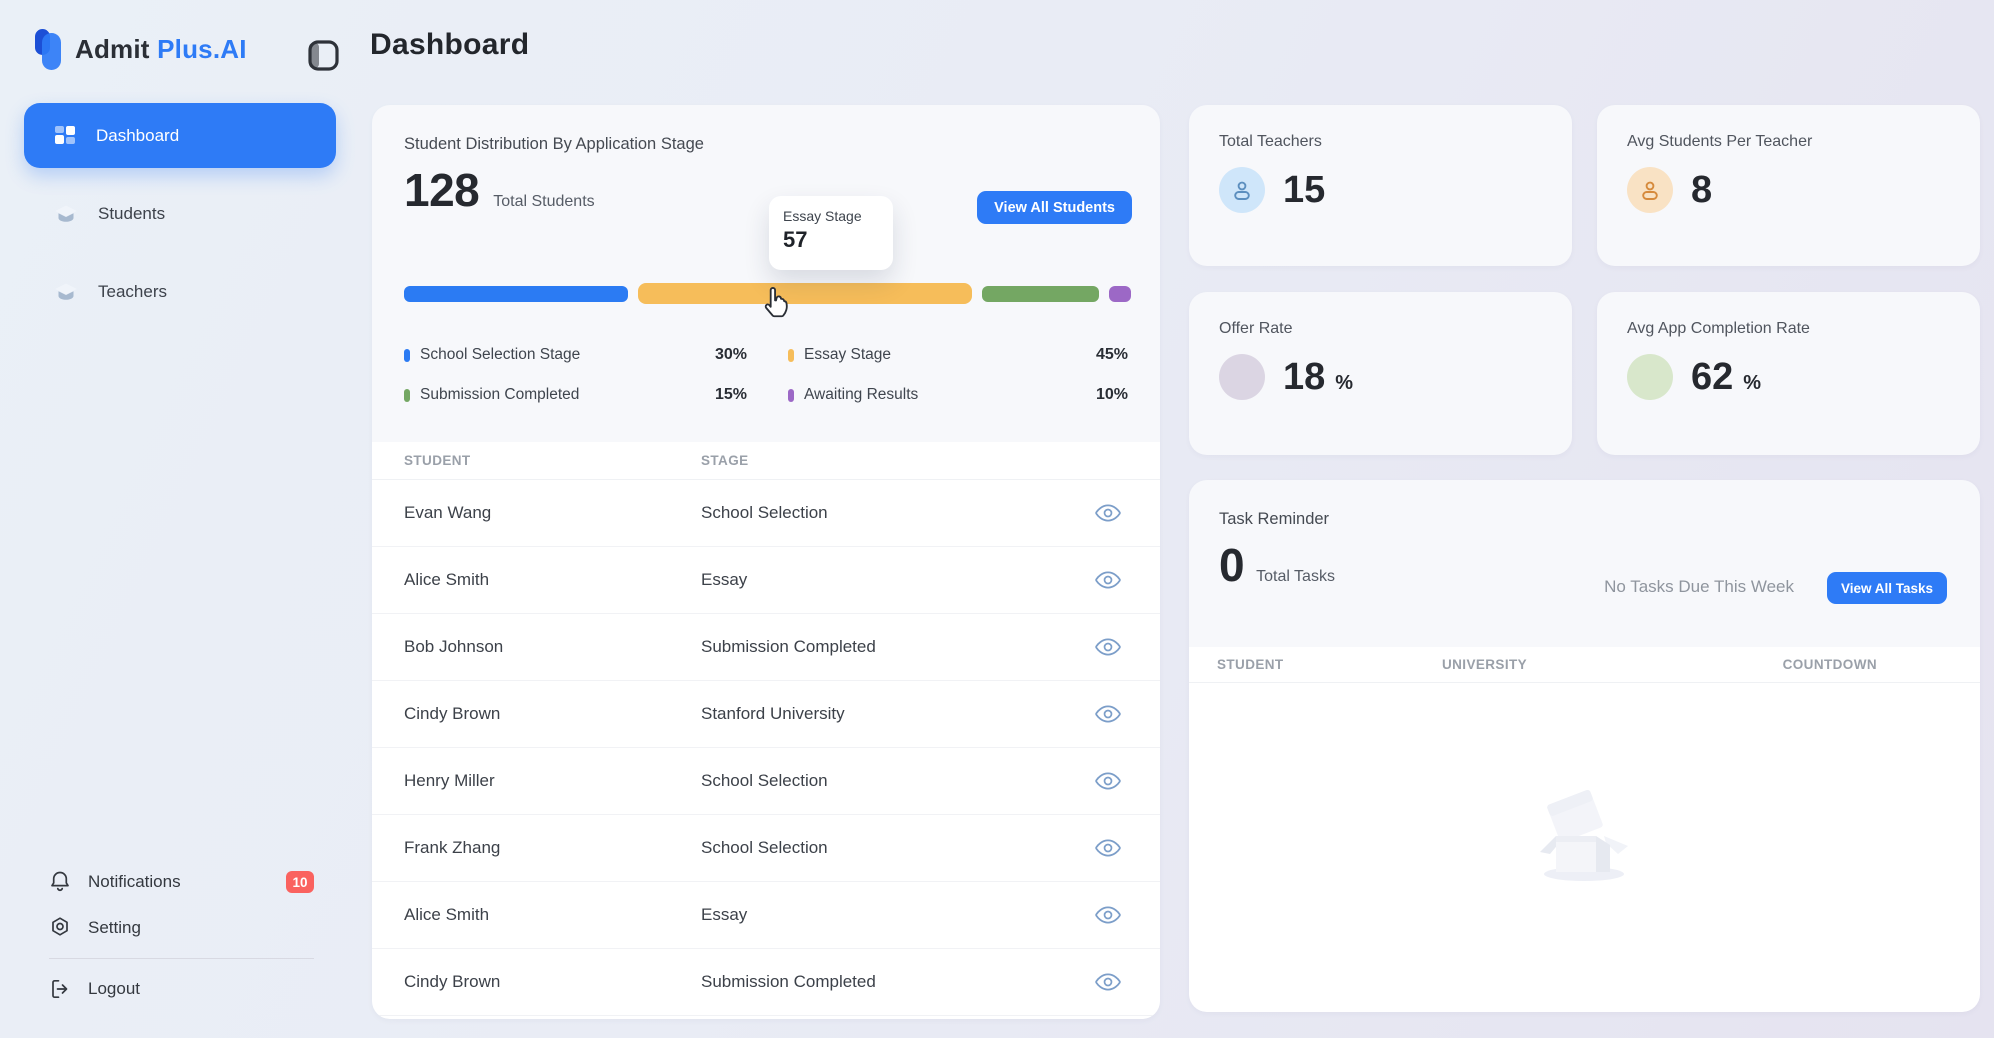 This screenshot has width=1994, height=1038. I want to click on tooltip-value: 57, so click(795, 239).